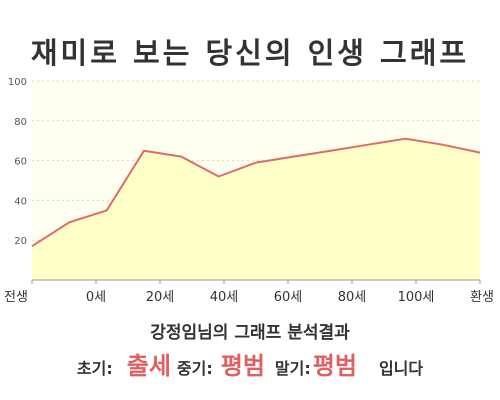  I want to click on y-tick-label: 100, so click(17, 82).